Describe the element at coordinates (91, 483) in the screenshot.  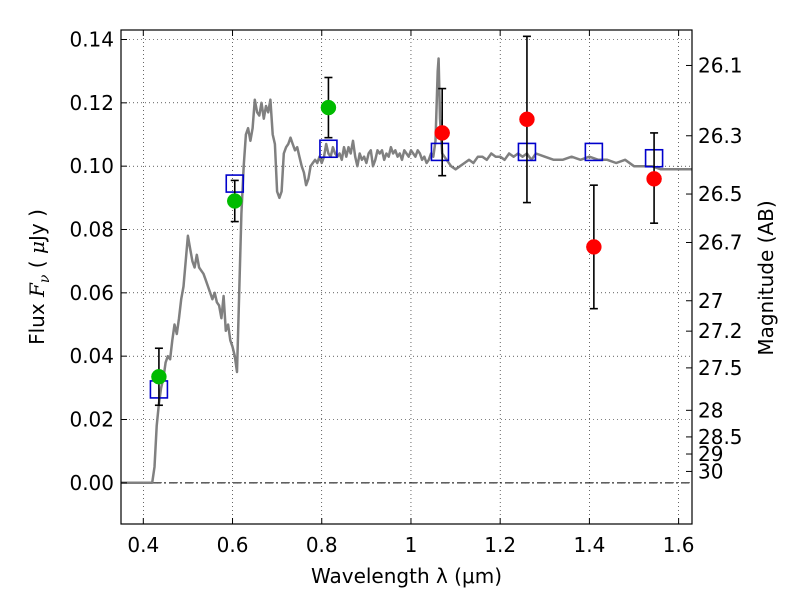
I see `y-tick-label: 0.00` at that location.